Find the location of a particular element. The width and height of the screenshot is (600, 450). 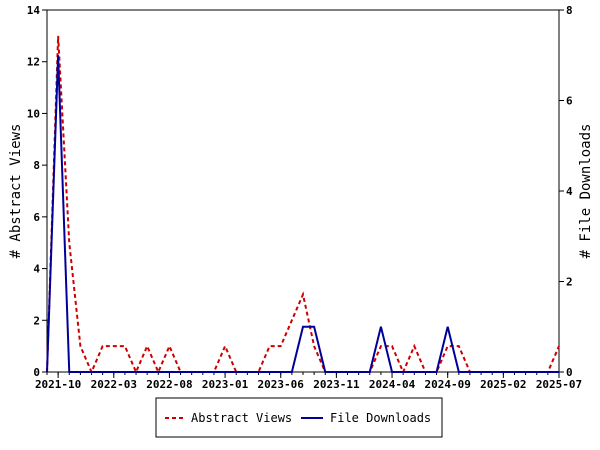

legend-label-file-downloads: File Downloads is located at coordinates (380, 418).